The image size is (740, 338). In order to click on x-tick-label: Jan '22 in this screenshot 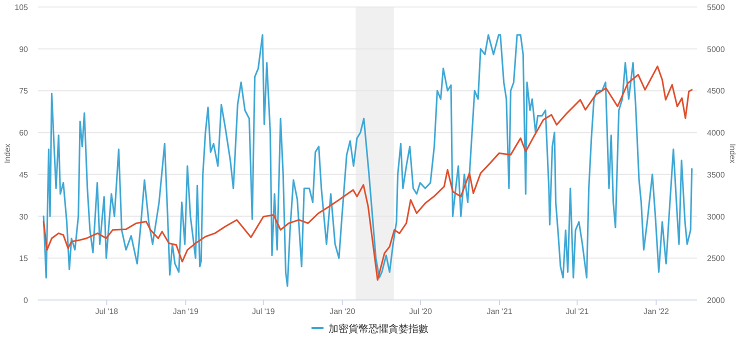, I will do `click(656, 311)`.